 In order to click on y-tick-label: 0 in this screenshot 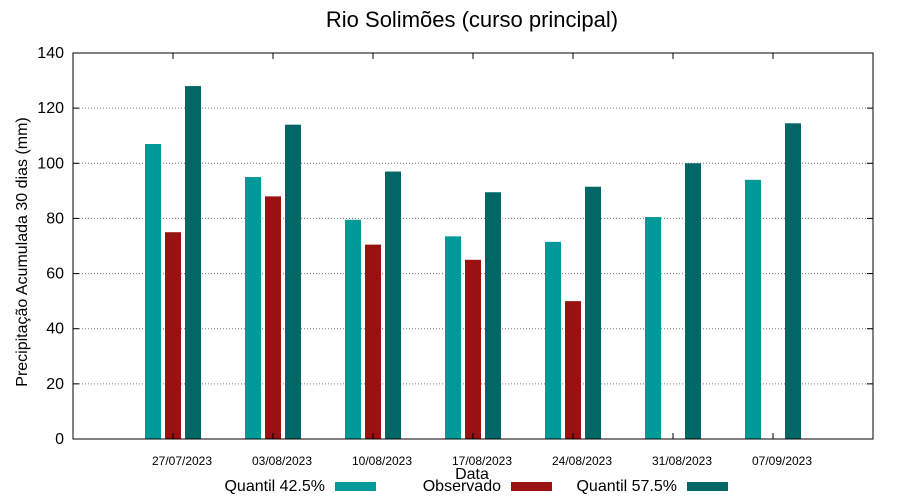, I will do `click(59, 439)`.